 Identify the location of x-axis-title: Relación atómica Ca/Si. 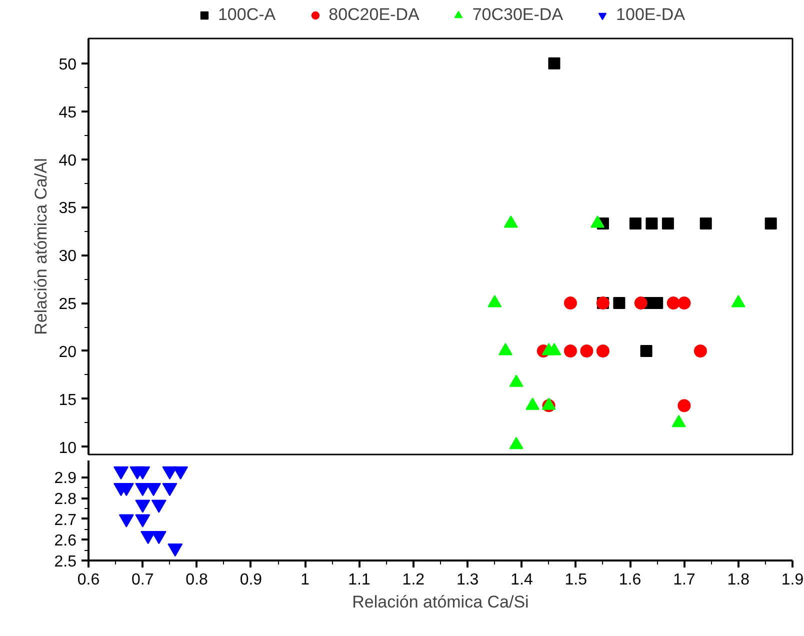
(440, 602).